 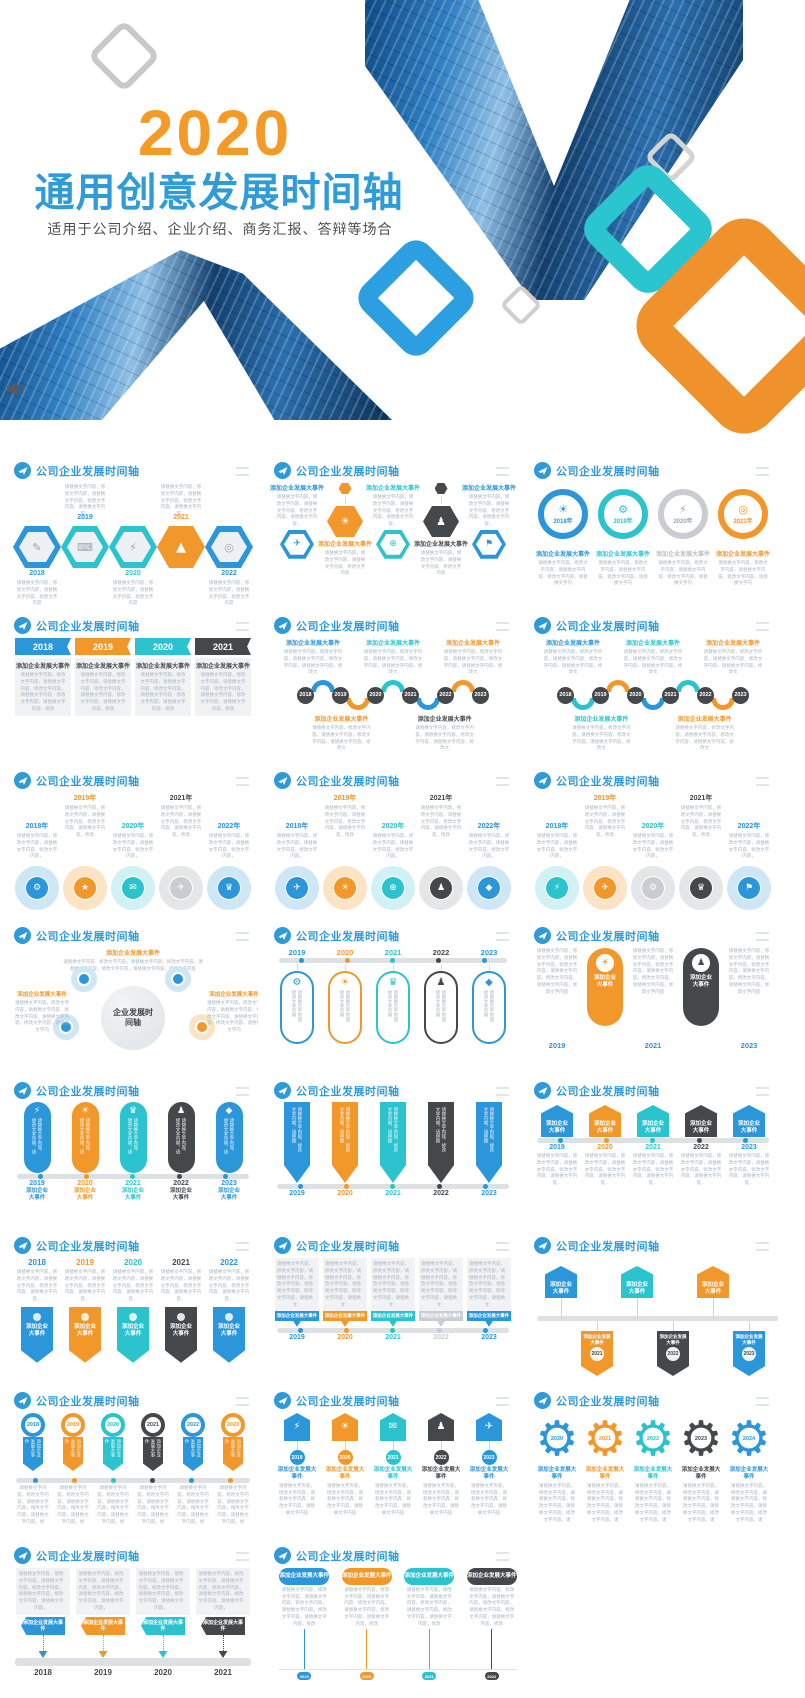 I want to click on hexagon-shape: ♟, so click(x=441, y=521).